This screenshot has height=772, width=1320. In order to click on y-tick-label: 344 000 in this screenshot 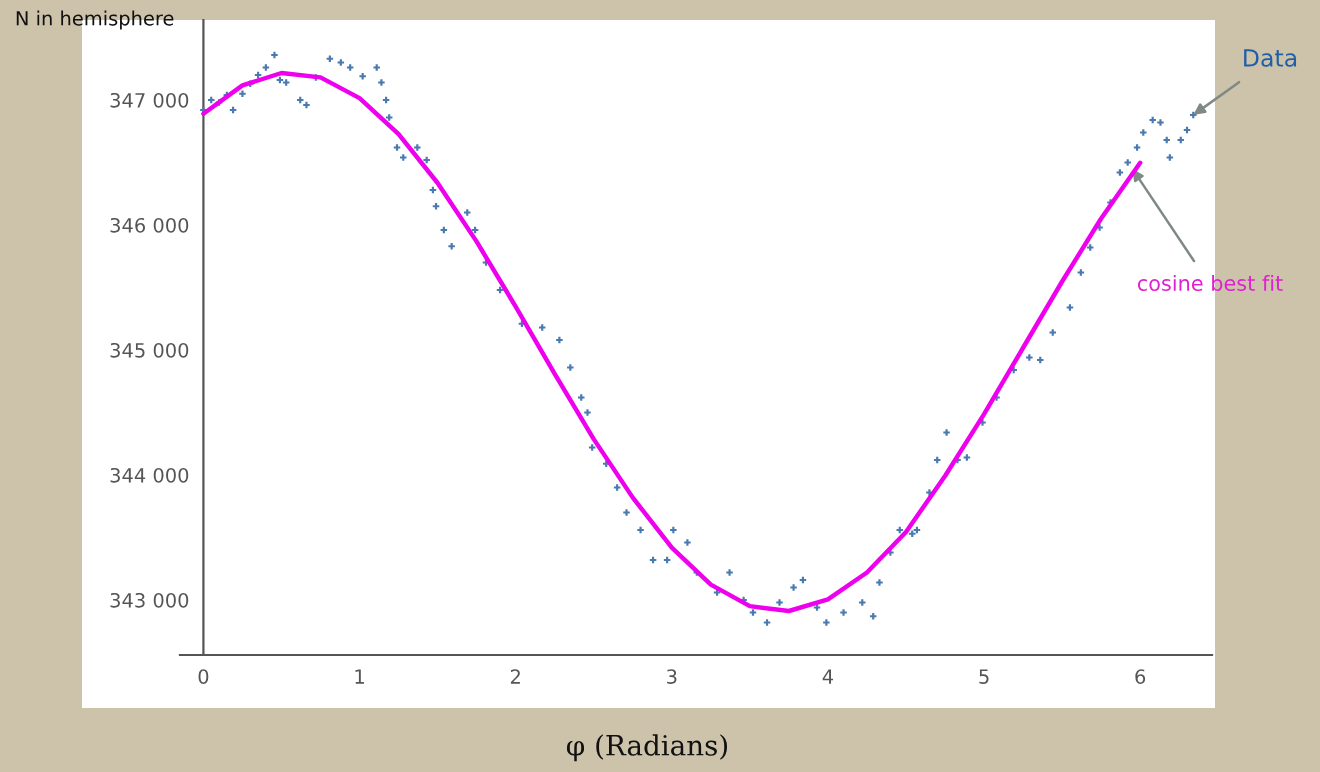, I will do `click(149, 475)`.